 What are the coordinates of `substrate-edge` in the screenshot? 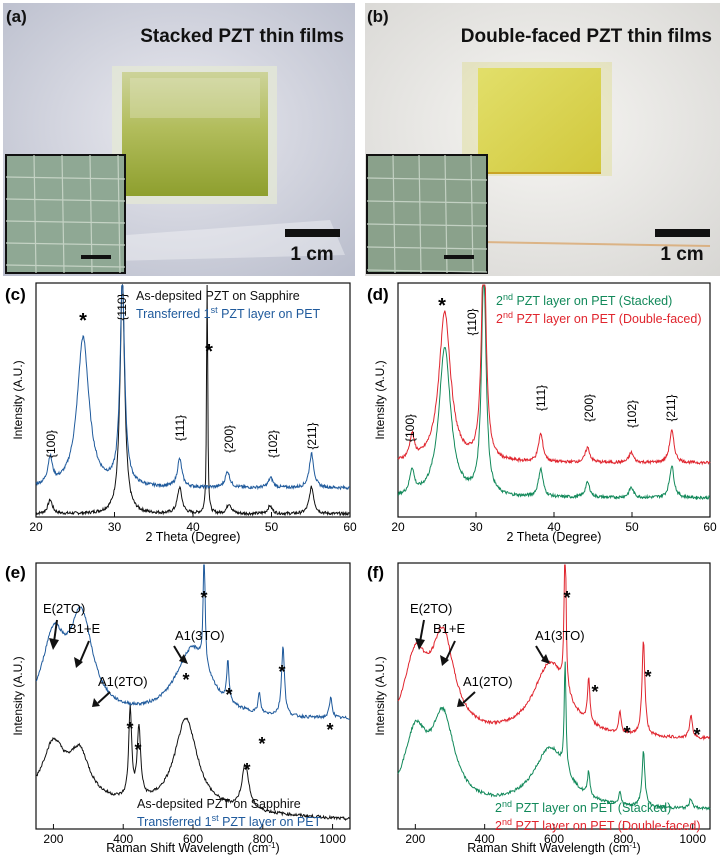 It's located at (595, 244).